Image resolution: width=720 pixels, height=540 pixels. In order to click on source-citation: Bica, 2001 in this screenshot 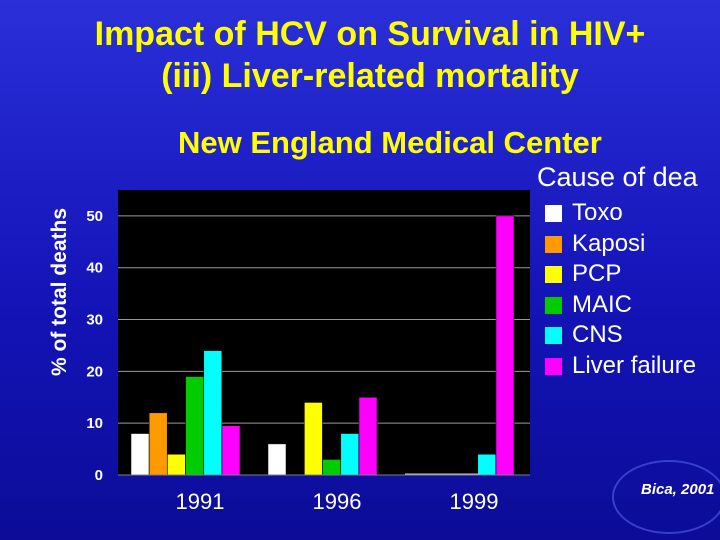, I will do `click(678, 489)`.